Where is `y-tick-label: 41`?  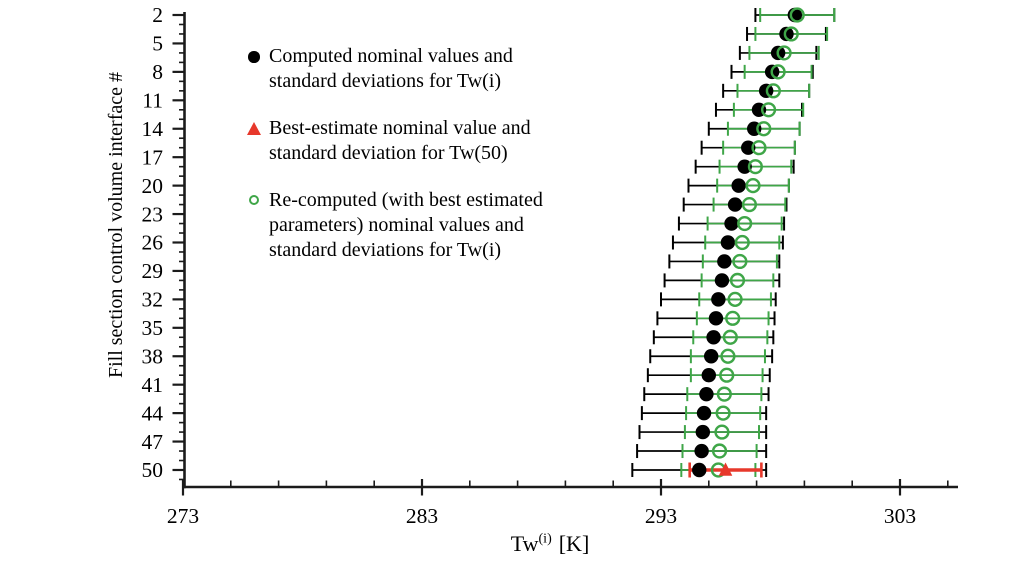 y-tick-label: 41 is located at coordinates (153, 385).